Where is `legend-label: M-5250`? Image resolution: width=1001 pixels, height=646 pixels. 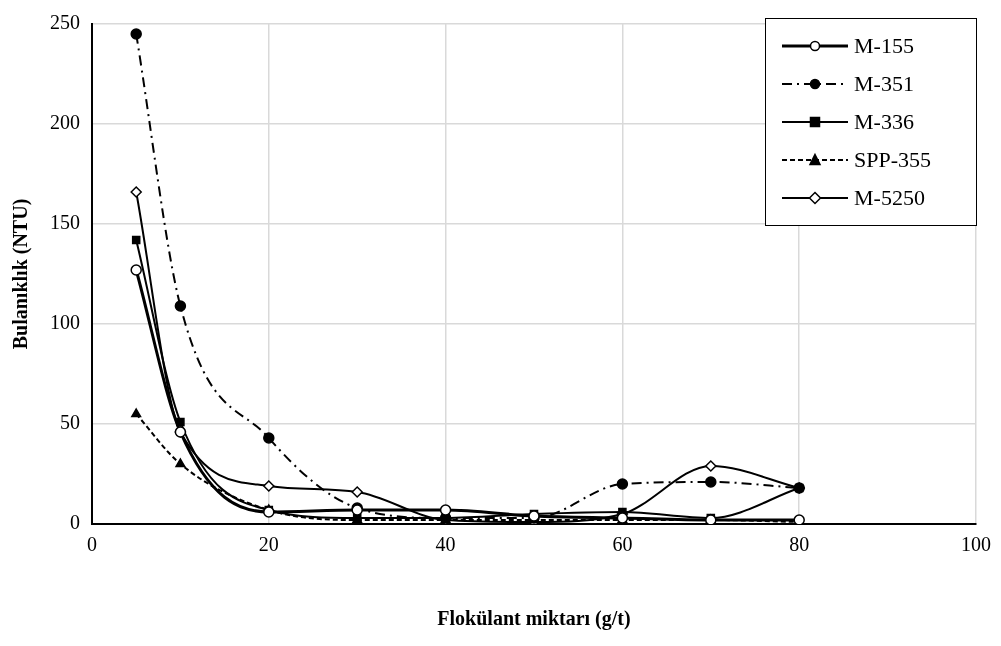 legend-label: M-5250 is located at coordinates (889, 198).